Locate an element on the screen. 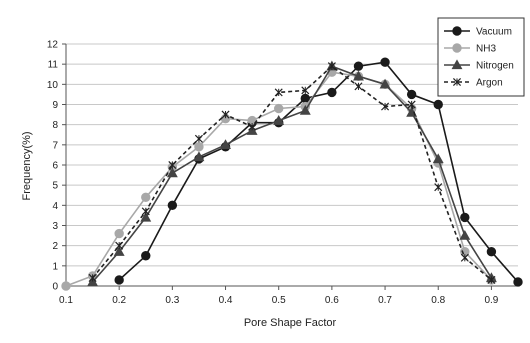 This screenshot has width=530, height=343. x-tick-label: 0.6 is located at coordinates (332, 300).